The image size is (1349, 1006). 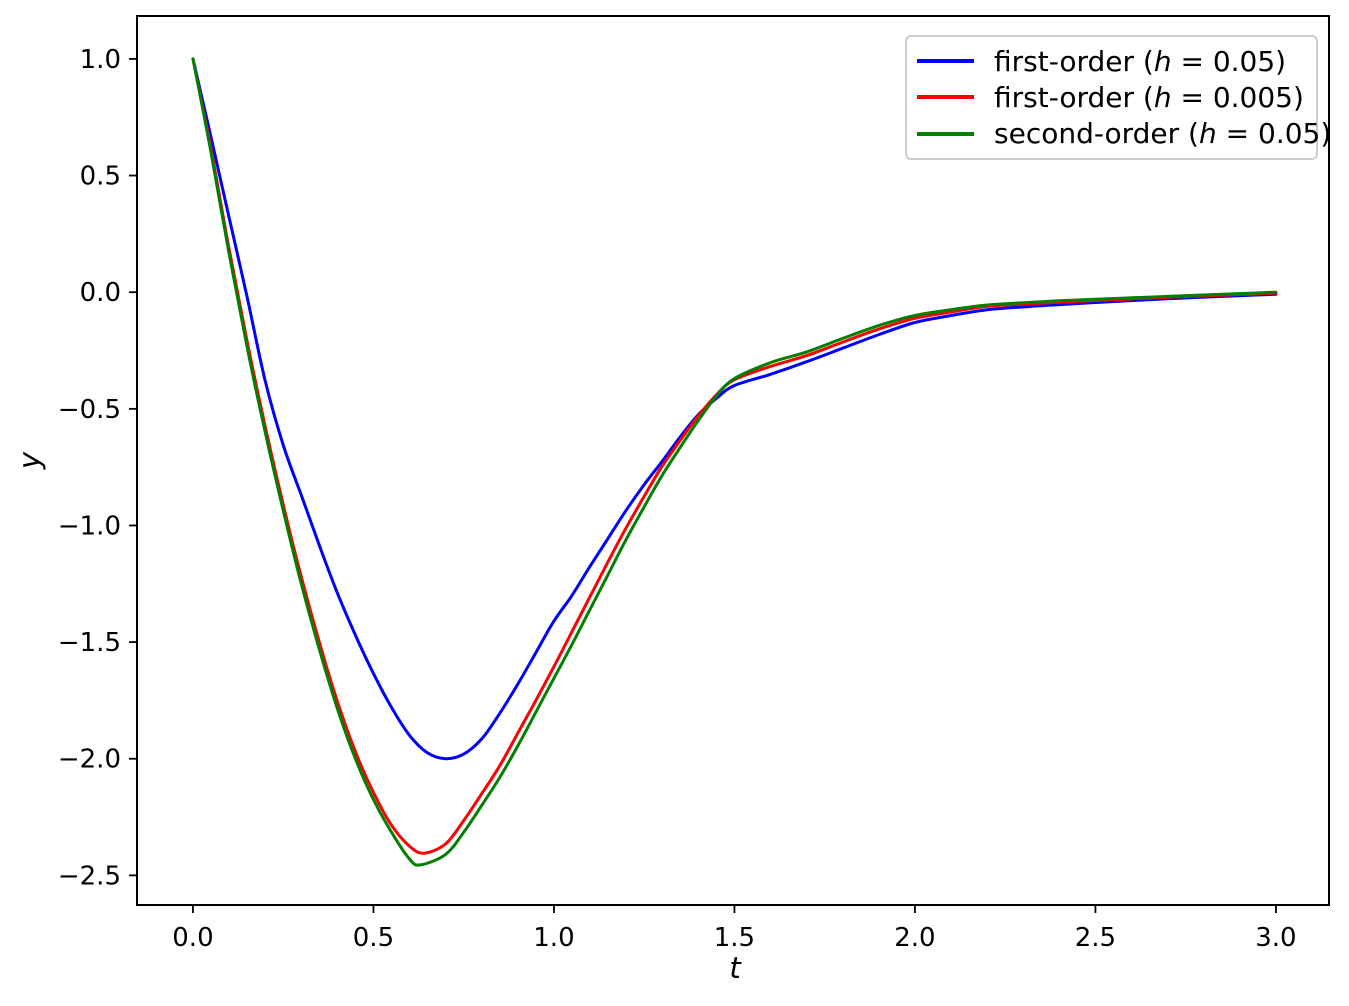 I want to click on legend-item-second-order-h005: second-order (h = 0.05), so click(x=1119, y=134).